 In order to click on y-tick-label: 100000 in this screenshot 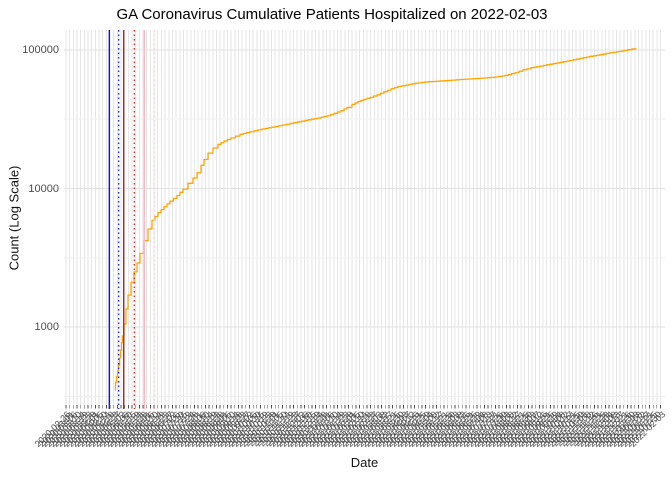, I will do `click(40, 50)`.